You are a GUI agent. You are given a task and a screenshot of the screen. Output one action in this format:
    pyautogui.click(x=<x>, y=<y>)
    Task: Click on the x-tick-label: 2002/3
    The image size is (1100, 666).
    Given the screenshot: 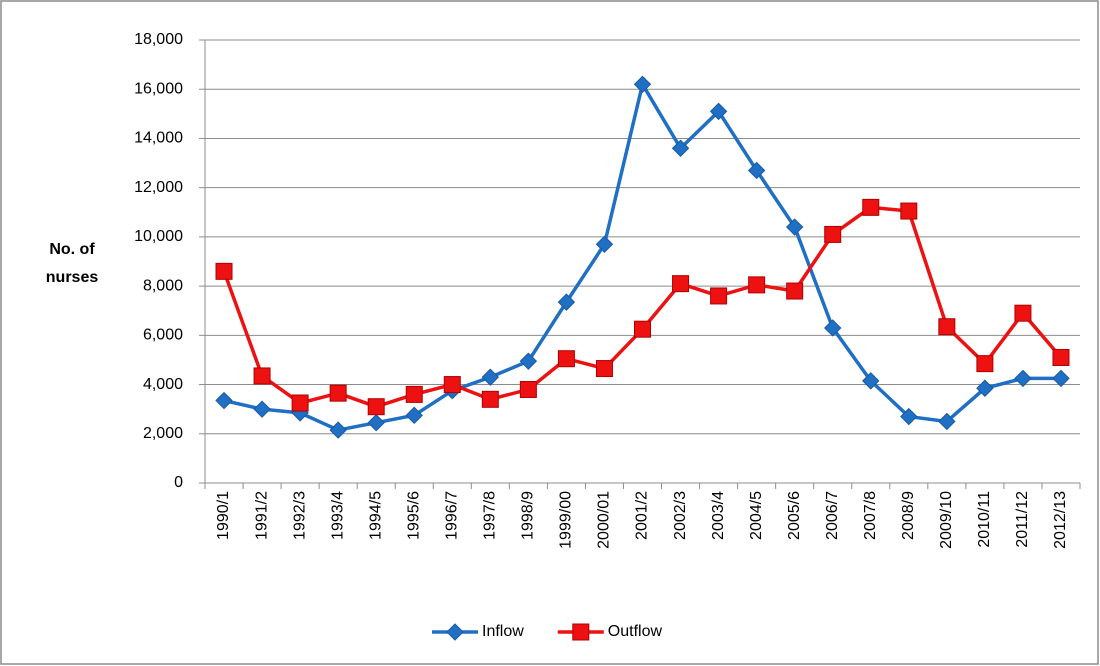 What is the action you would take?
    pyautogui.click(x=680, y=515)
    